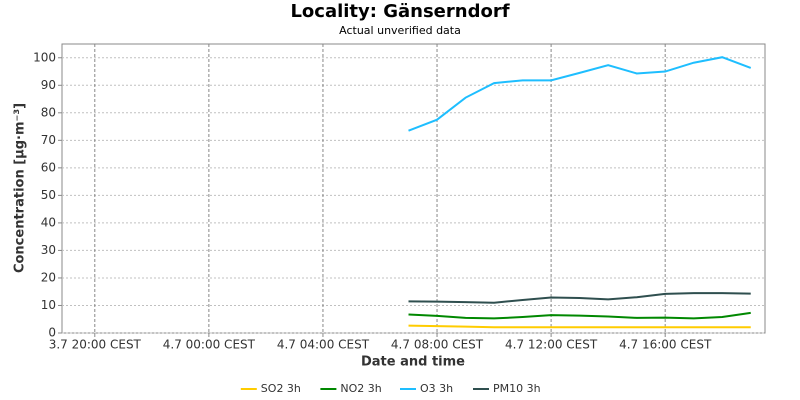 Image resolution: width=800 pixels, height=400 pixels. What do you see at coordinates (48, 250) in the screenshot?
I see `y-tick-label: 30` at bounding box center [48, 250].